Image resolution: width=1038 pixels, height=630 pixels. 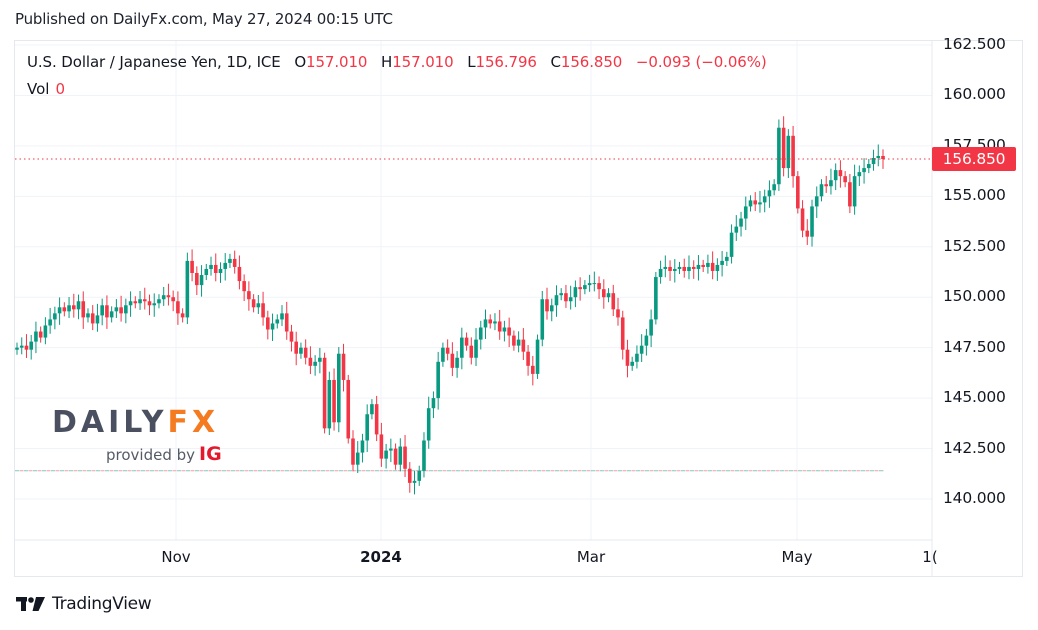 I want to click on open-value: 157.010, so click(x=337, y=62).